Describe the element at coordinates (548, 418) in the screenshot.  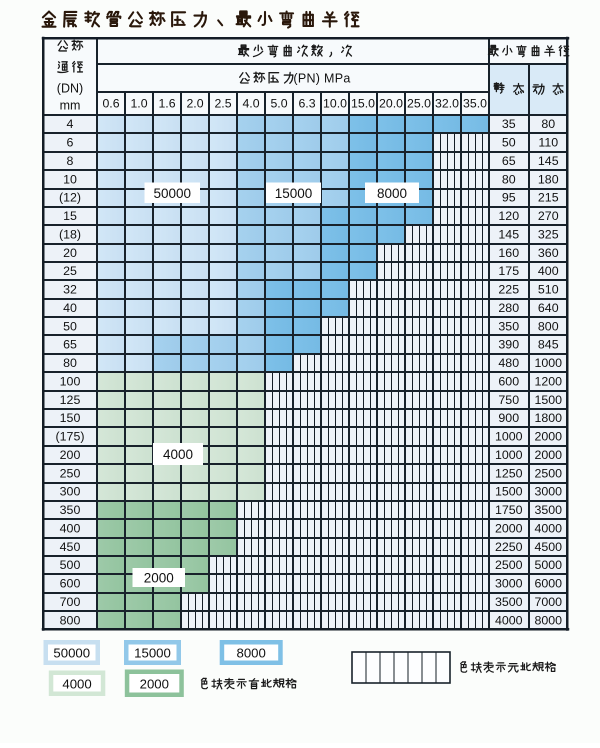
I see `svg-text: 1800` at that location.